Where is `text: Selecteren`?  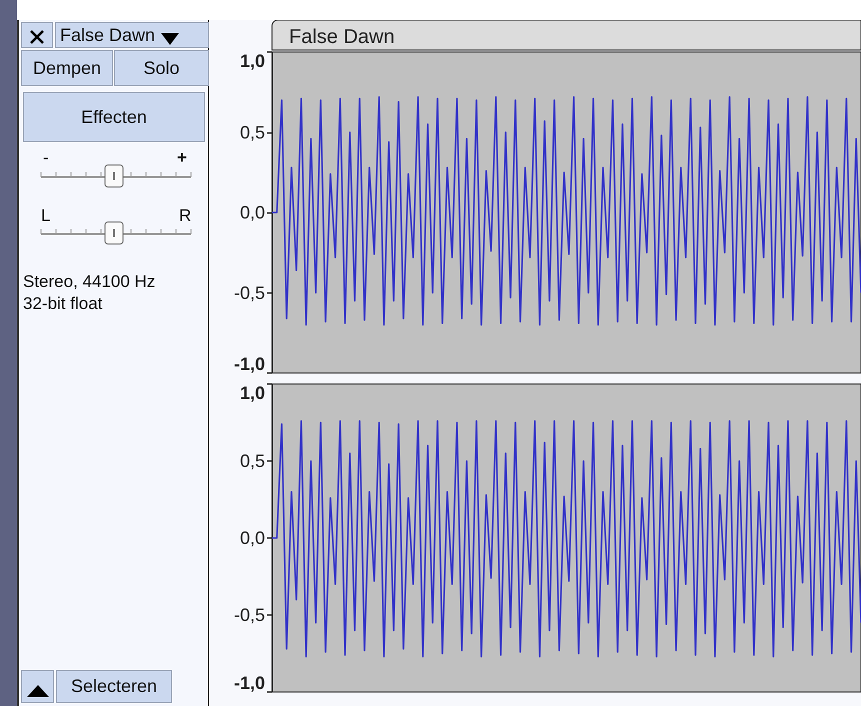
text: Selecteren is located at coordinates (114, 686).